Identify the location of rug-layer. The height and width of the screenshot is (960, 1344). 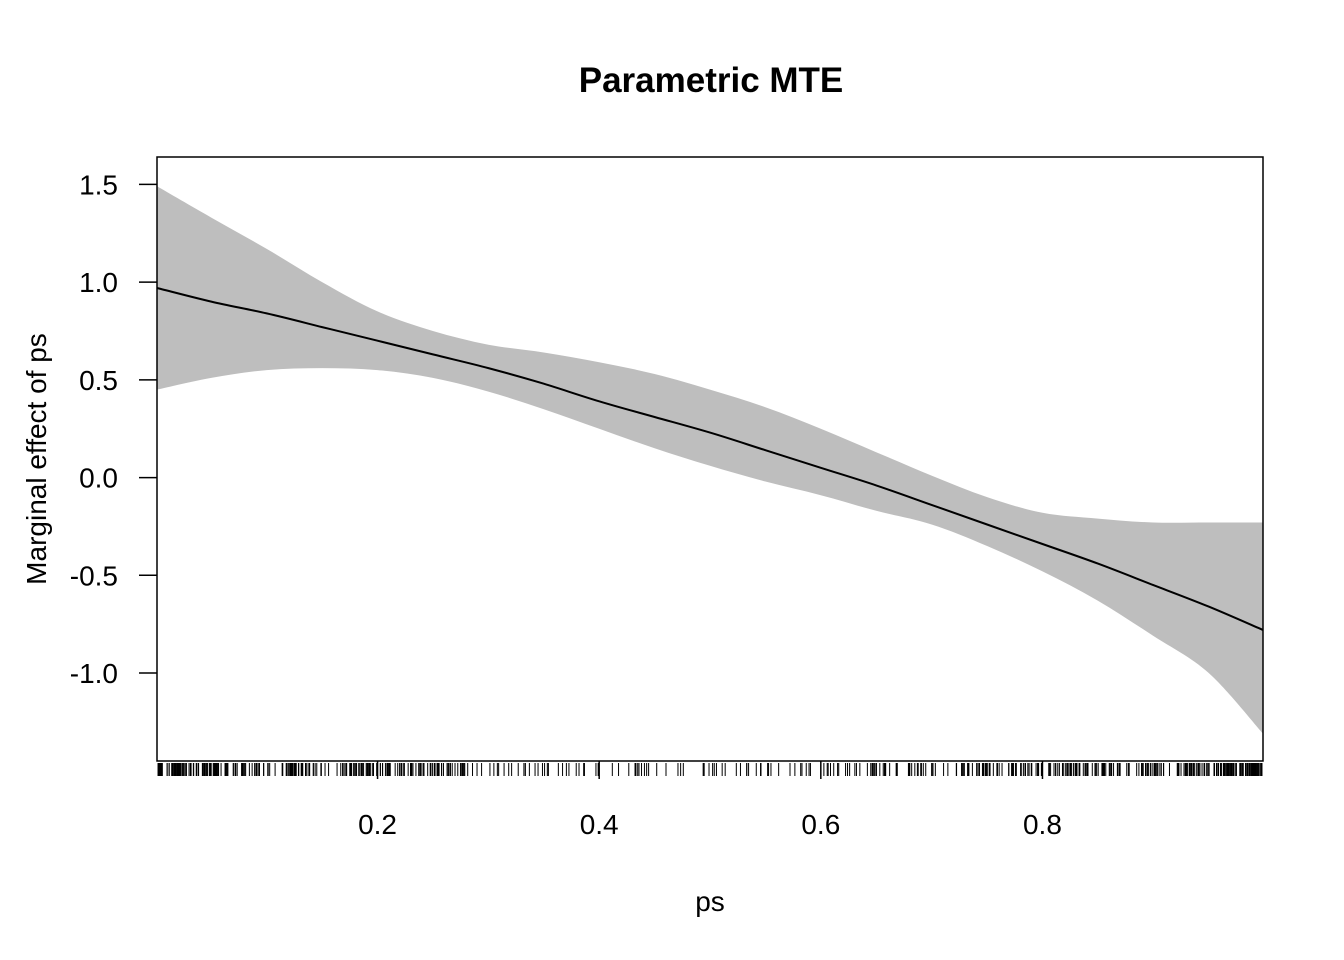
(710, 769).